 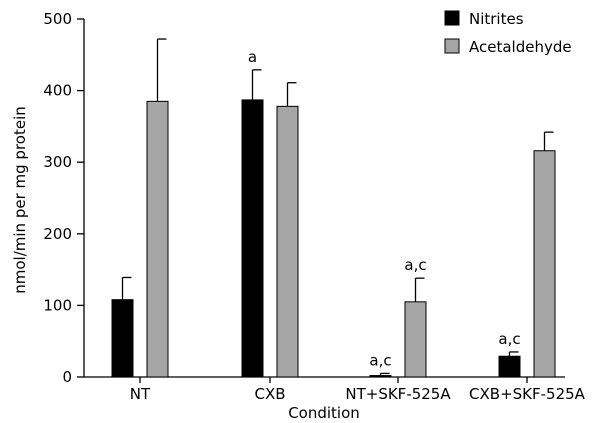 I want to click on y-tick-label: 100, so click(x=57, y=305).